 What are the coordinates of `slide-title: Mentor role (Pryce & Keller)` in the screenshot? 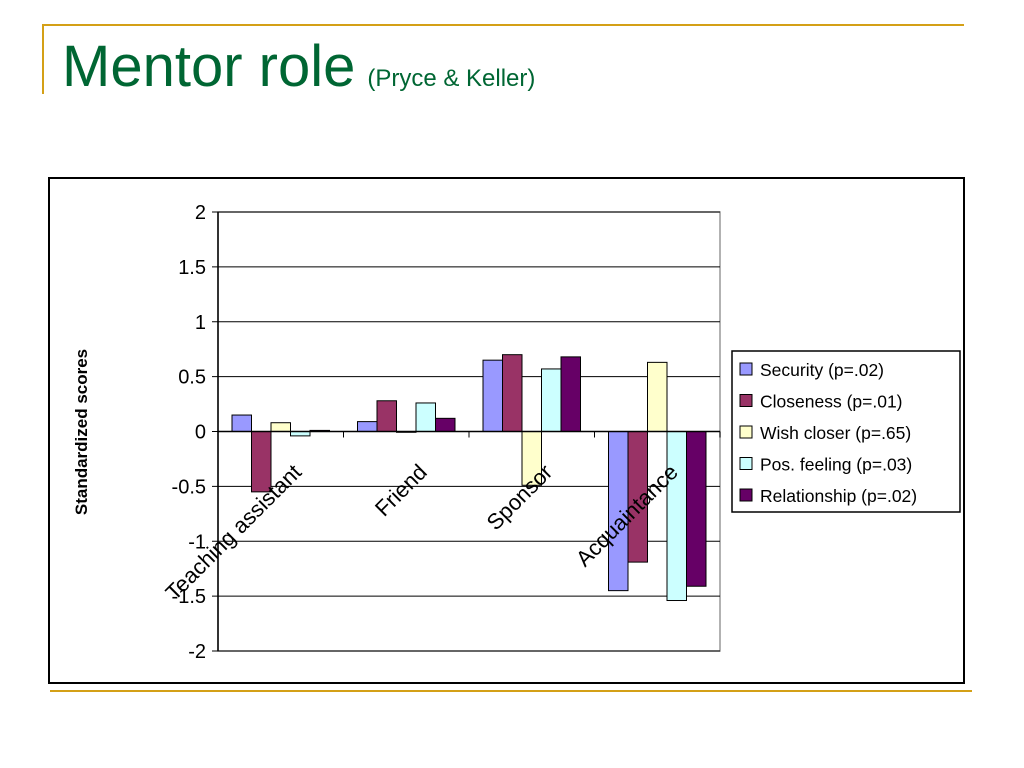 It's located at (298, 67).